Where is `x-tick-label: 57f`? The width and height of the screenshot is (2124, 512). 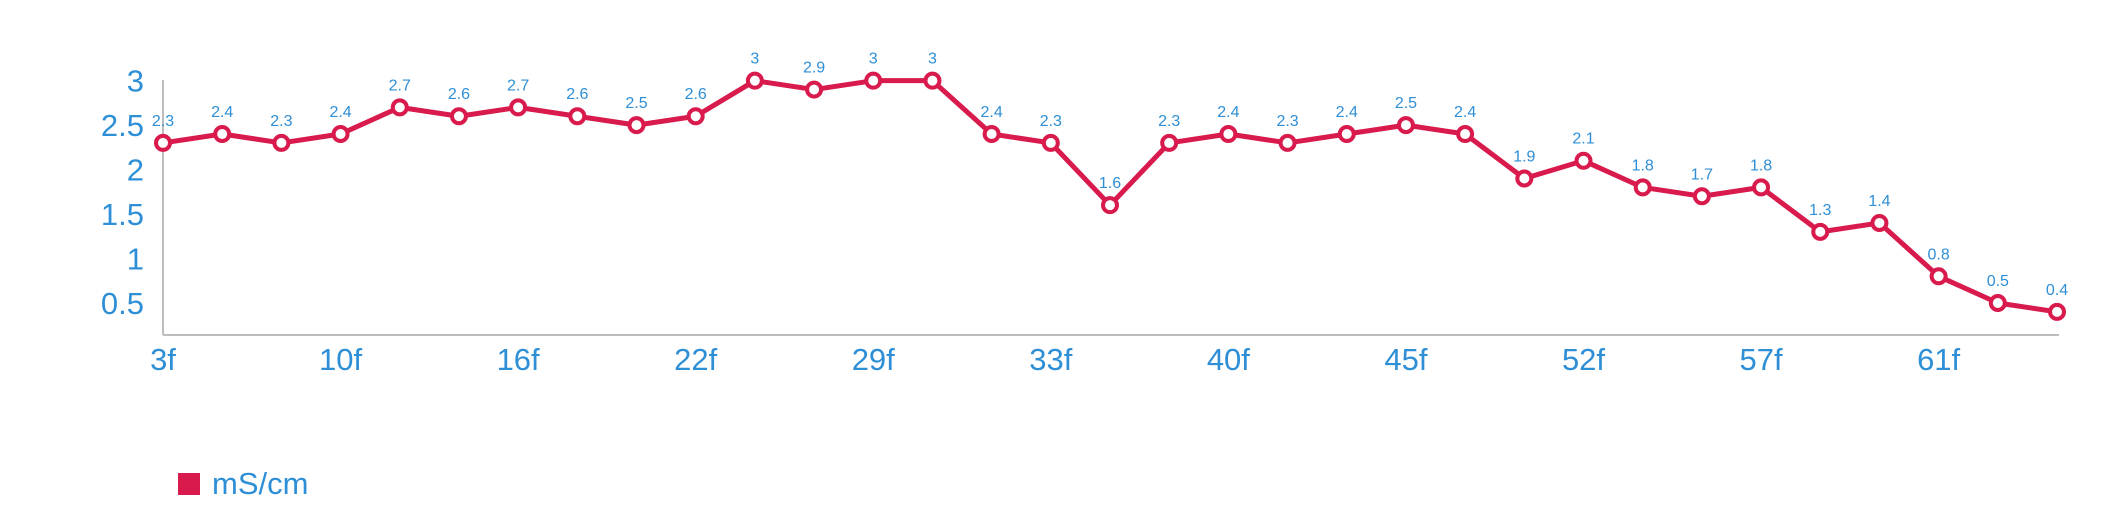
x-tick-label: 57f is located at coordinates (1761, 359).